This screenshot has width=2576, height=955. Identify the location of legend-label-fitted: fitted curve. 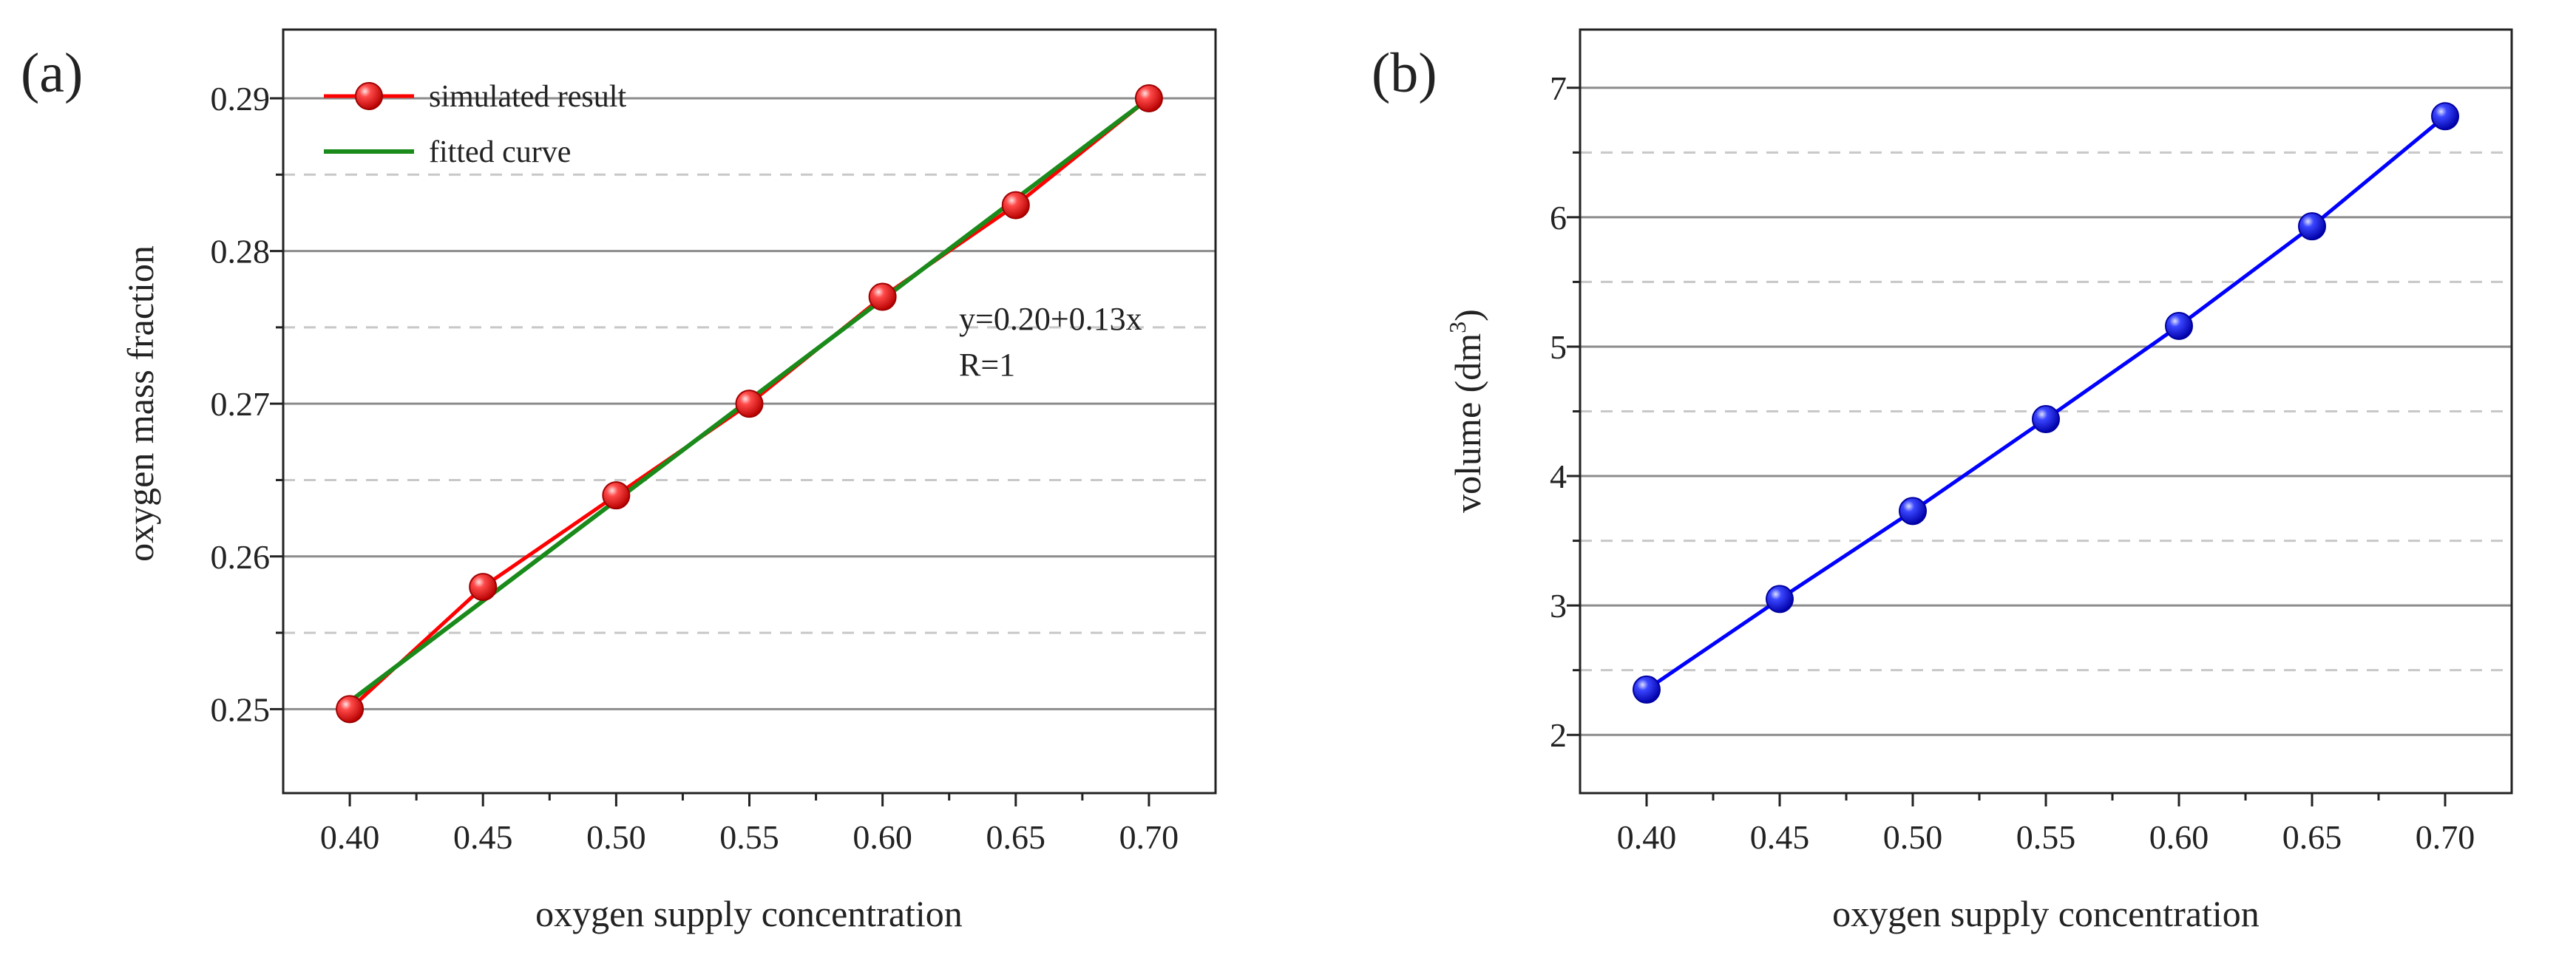
(500, 152).